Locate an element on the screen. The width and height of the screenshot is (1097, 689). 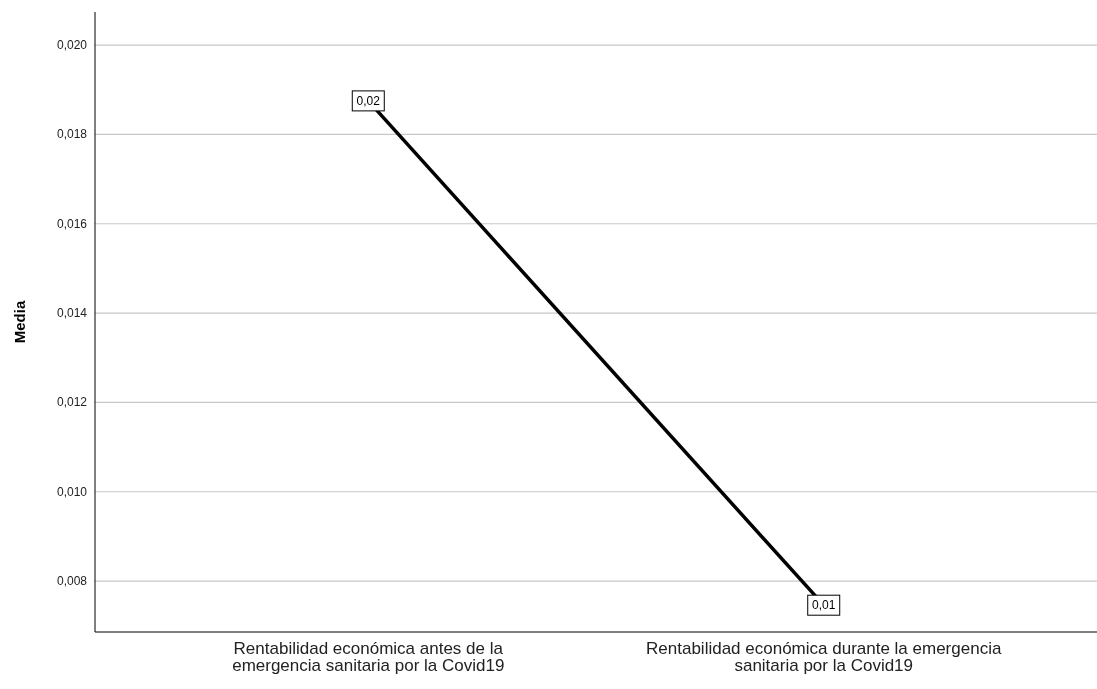
y-tick-label: 0,008 is located at coordinates (72, 581).